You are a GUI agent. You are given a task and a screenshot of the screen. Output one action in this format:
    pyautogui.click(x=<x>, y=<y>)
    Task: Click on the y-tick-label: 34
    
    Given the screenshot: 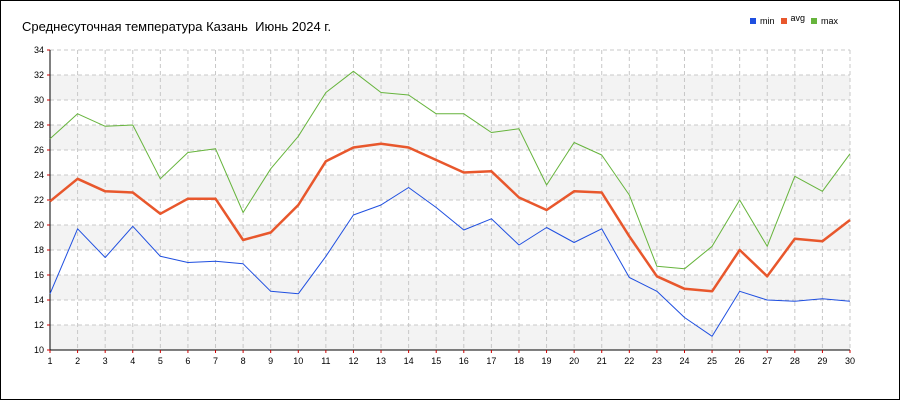 What is the action you would take?
    pyautogui.click(x=39, y=50)
    